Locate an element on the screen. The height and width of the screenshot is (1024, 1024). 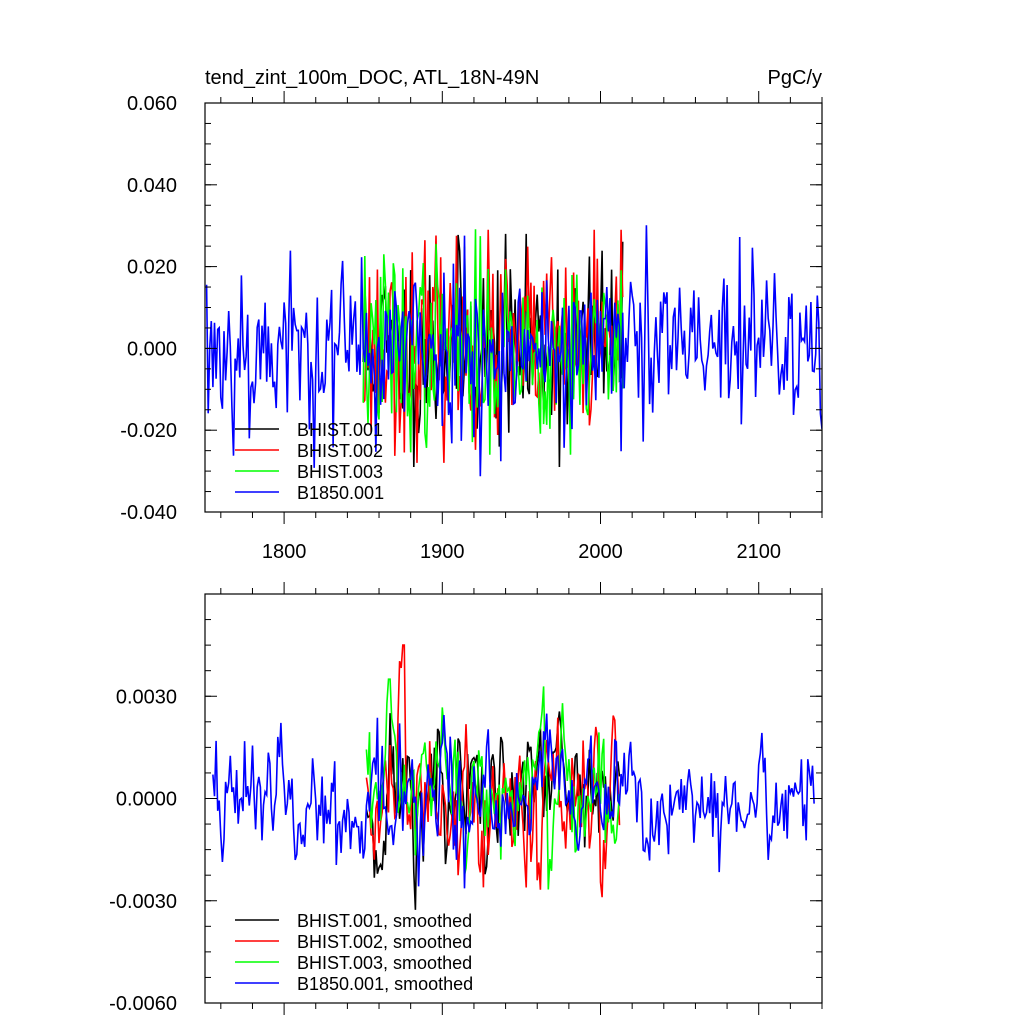
series-group is located at coordinates (513, 351).